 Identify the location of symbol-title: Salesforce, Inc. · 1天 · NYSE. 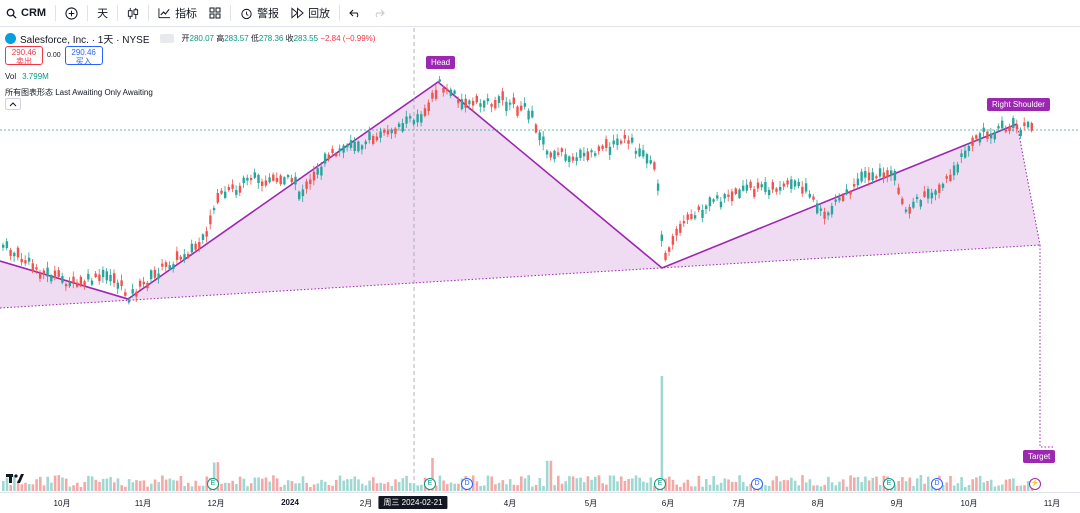
(85, 40).